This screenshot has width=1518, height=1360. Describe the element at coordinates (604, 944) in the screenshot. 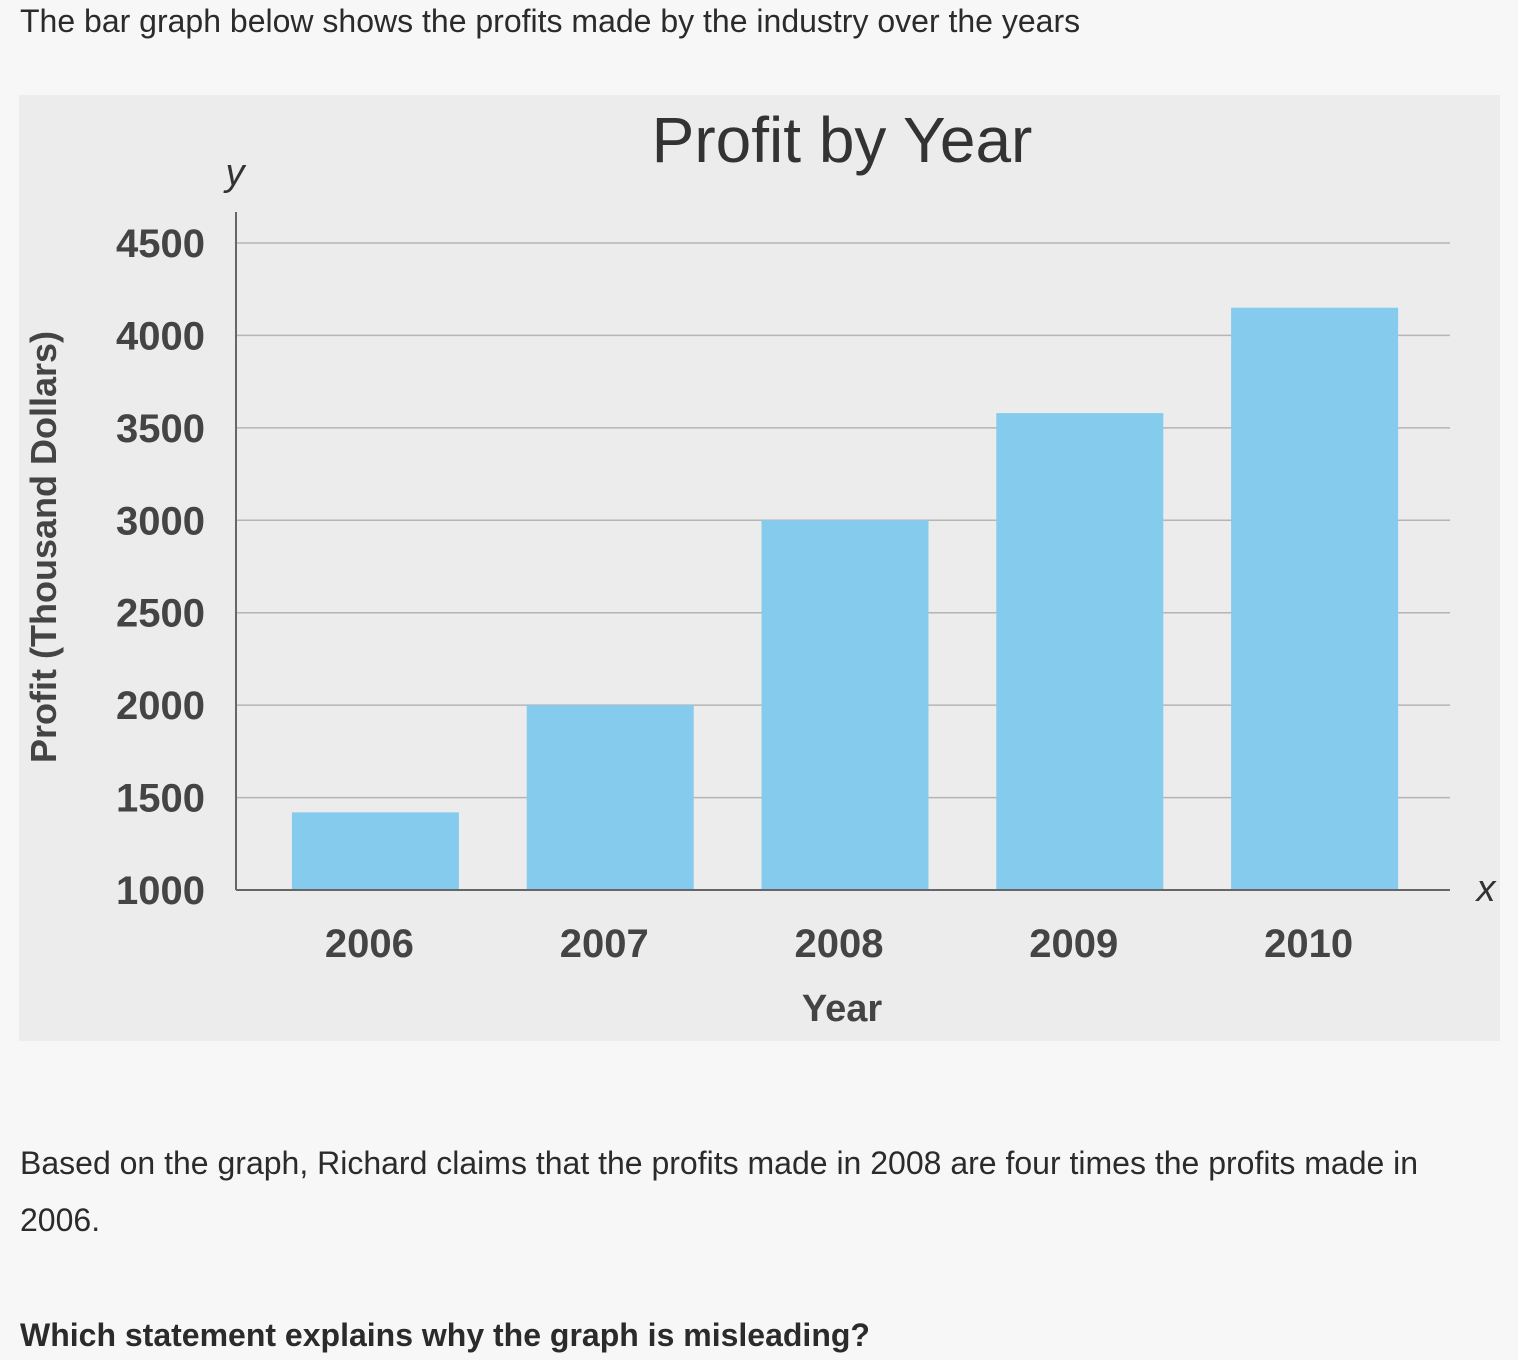

I see `x-tick-label: 2007` at that location.